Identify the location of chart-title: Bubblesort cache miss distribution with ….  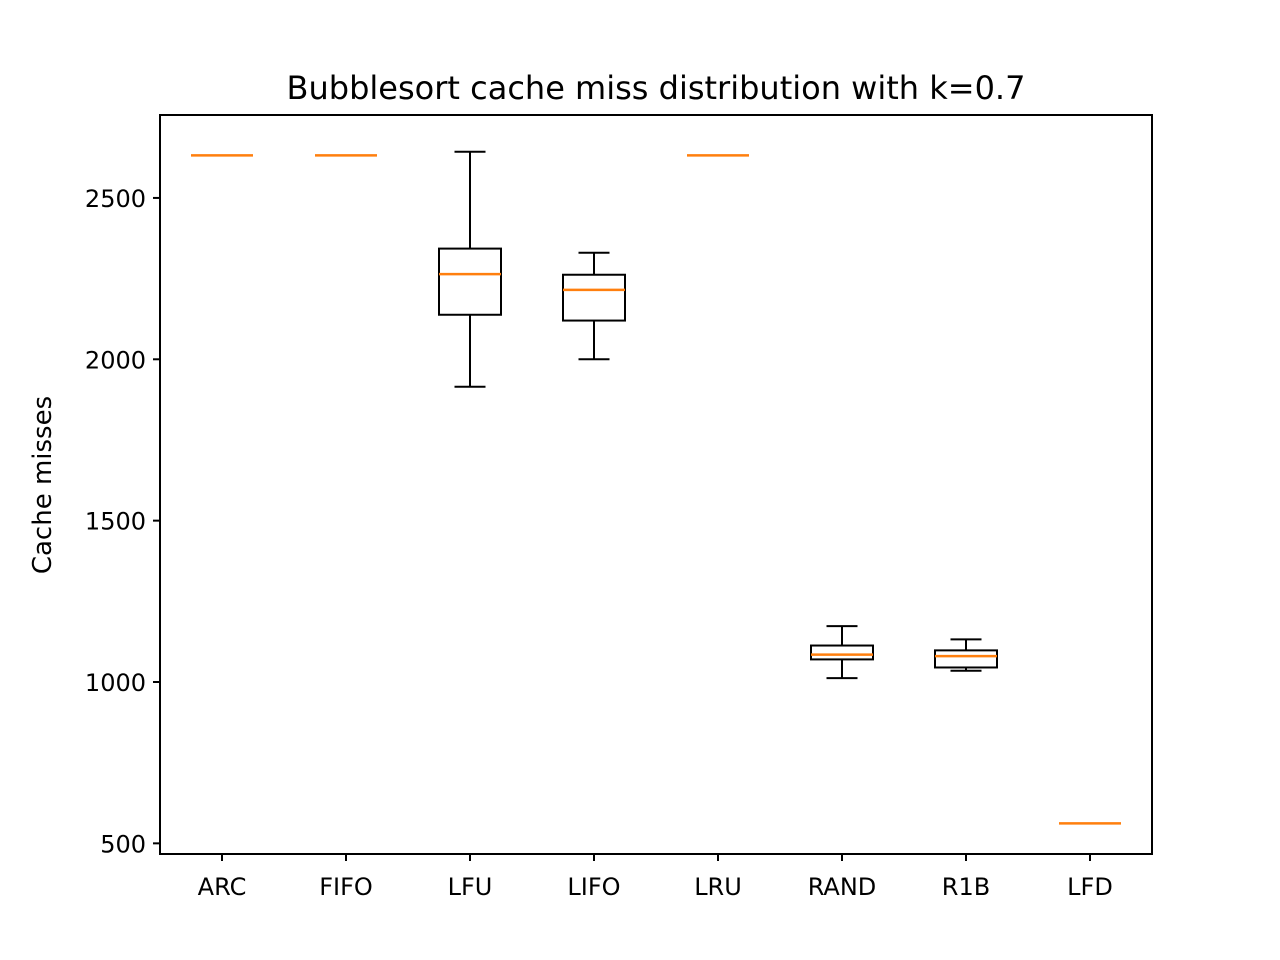
(656, 88).